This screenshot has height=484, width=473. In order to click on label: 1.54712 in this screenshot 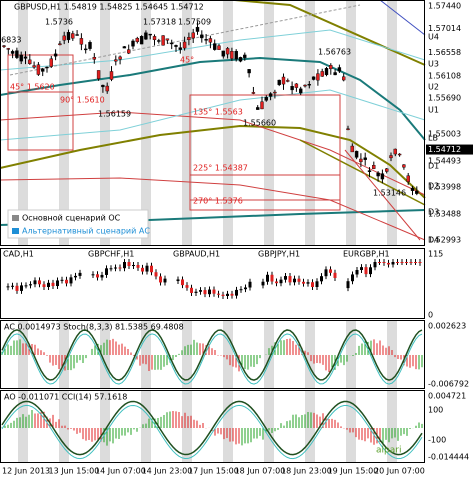, I will do `click(444, 149)`.